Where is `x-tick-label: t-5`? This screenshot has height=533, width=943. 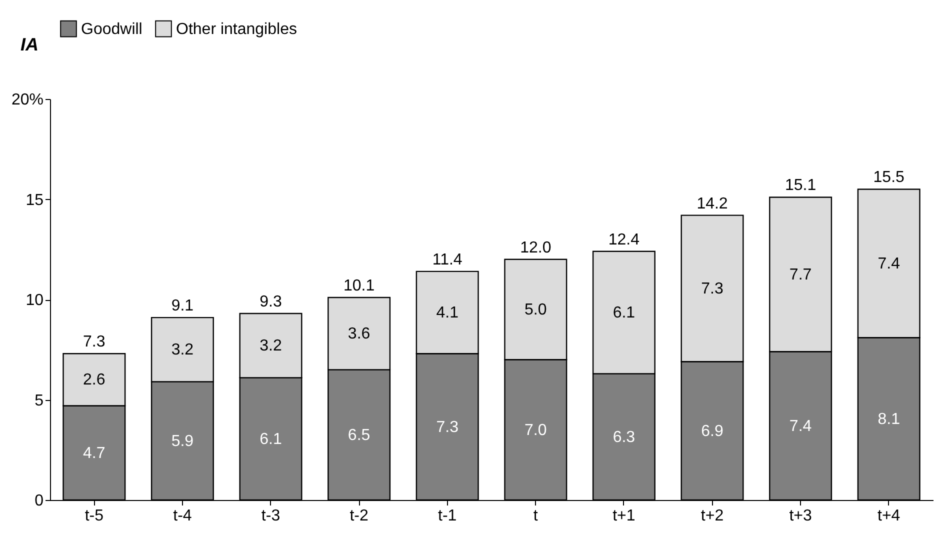 x-tick-label: t-5 is located at coordinates (94, 516).